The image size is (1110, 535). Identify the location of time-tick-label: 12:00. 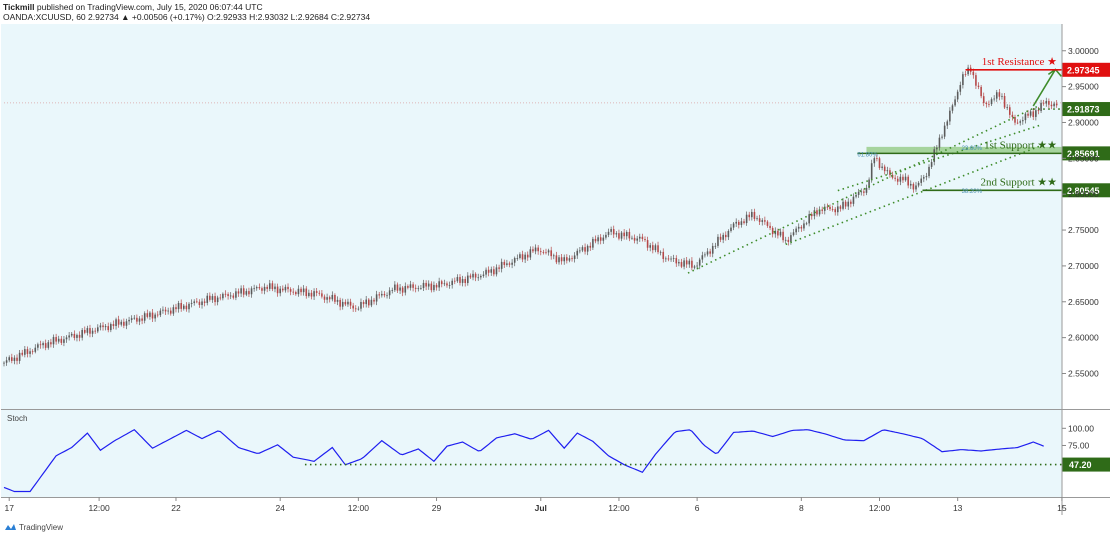
(880, 508).